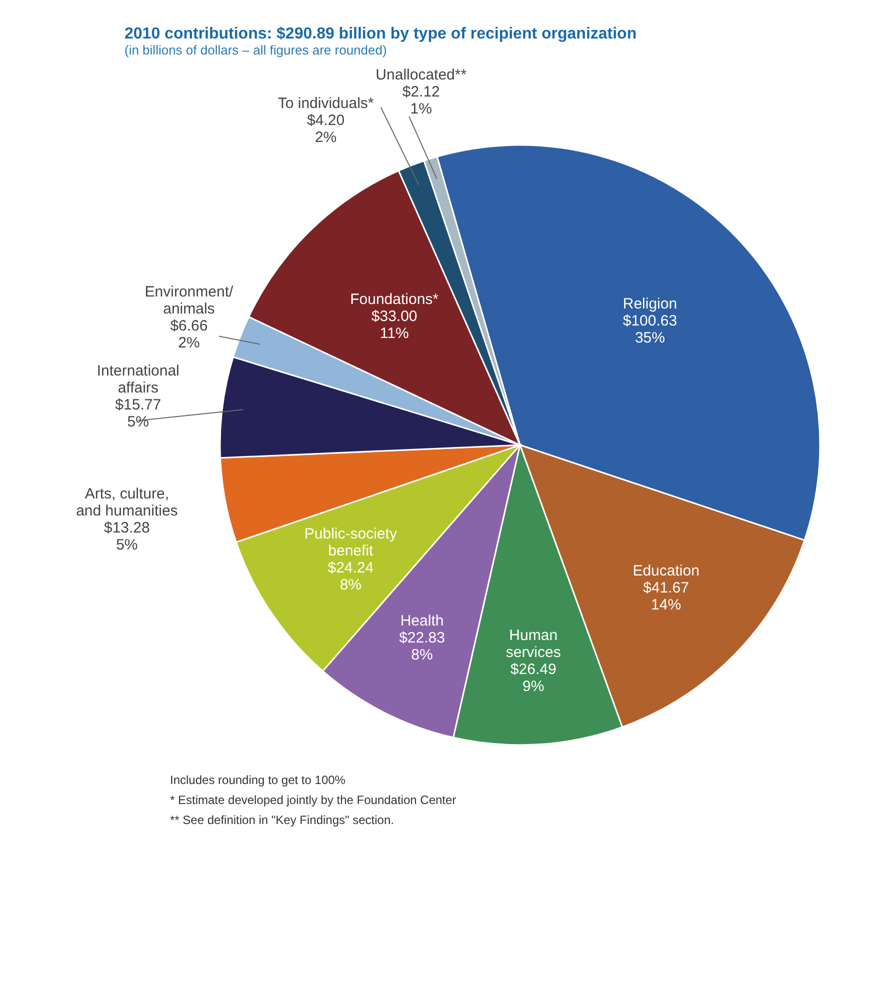 This screenshot has width=871, height=983. I want to click on data-label: $100.63 35%, so click(650, 329).